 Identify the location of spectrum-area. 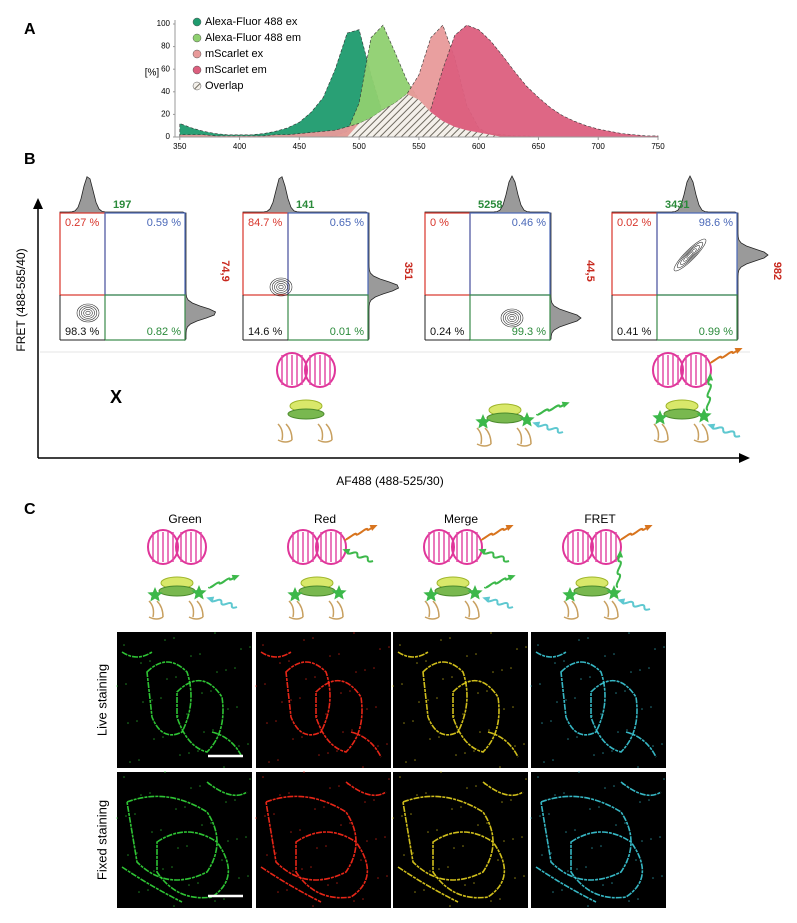
(419, 115).